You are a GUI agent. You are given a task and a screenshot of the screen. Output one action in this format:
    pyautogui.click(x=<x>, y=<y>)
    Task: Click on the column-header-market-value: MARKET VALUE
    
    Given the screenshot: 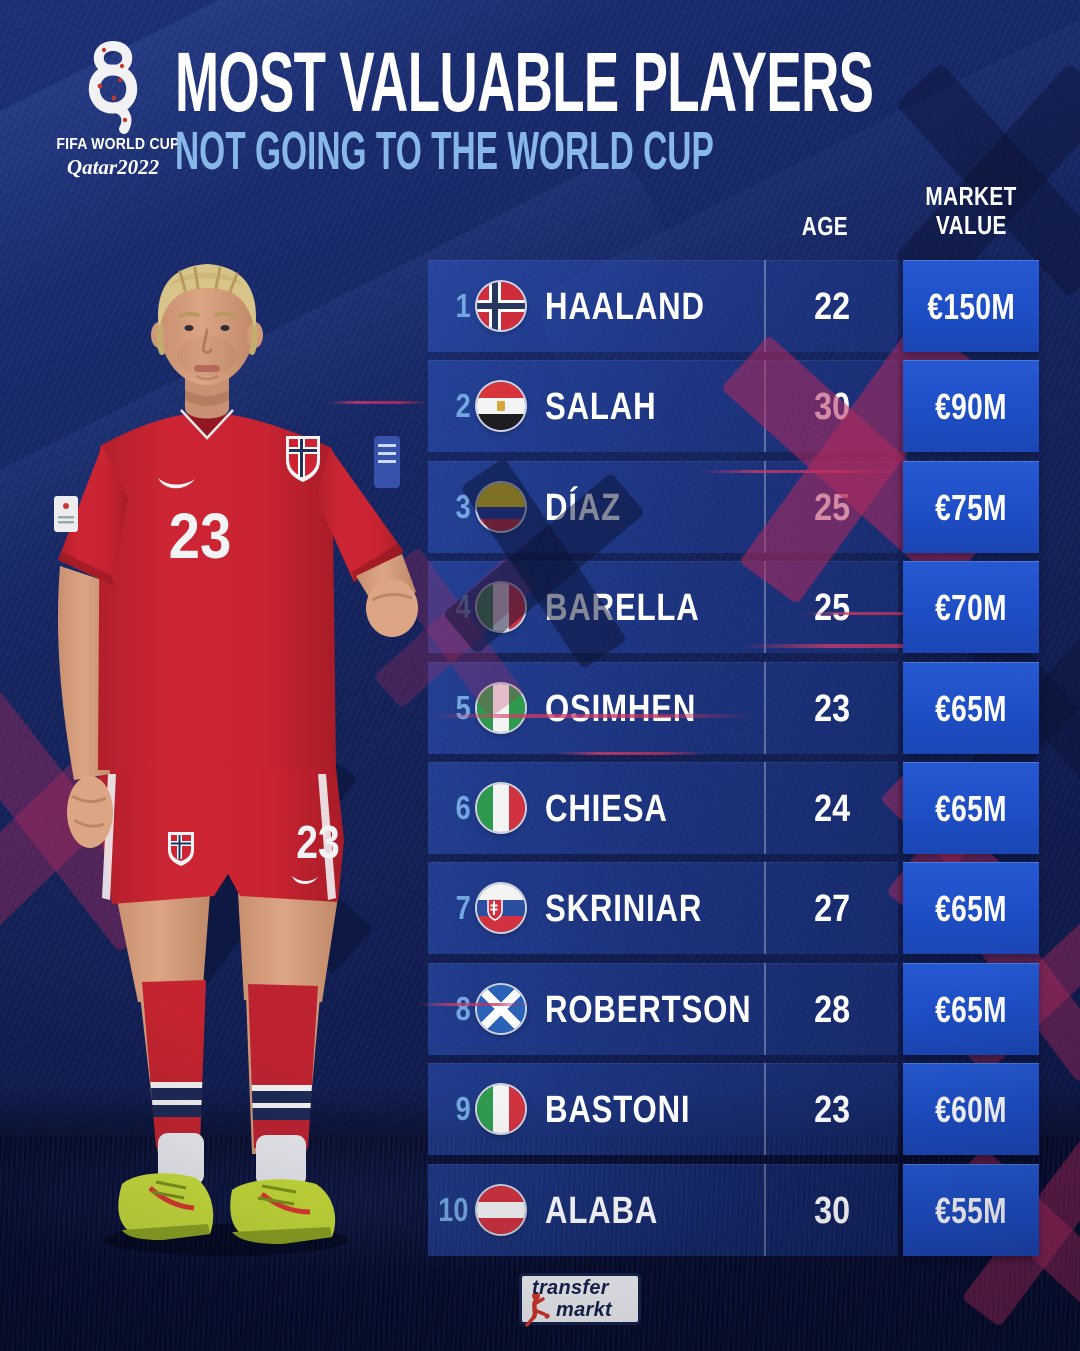 What is the action you would take?
    pyautogui.click(x=971, y=211)
    